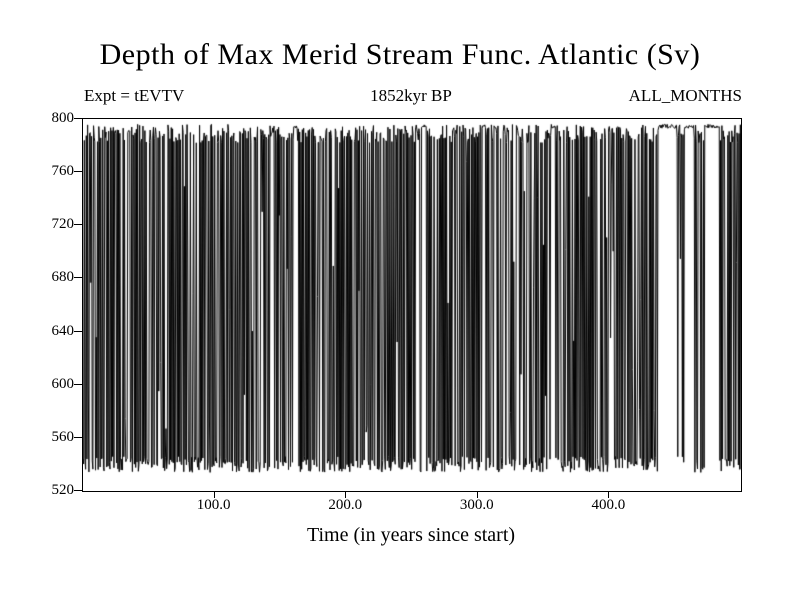  Describe the element at coordinates (608, 505) in the screenshot. I see `x-tick-label: 400.0` at that location.